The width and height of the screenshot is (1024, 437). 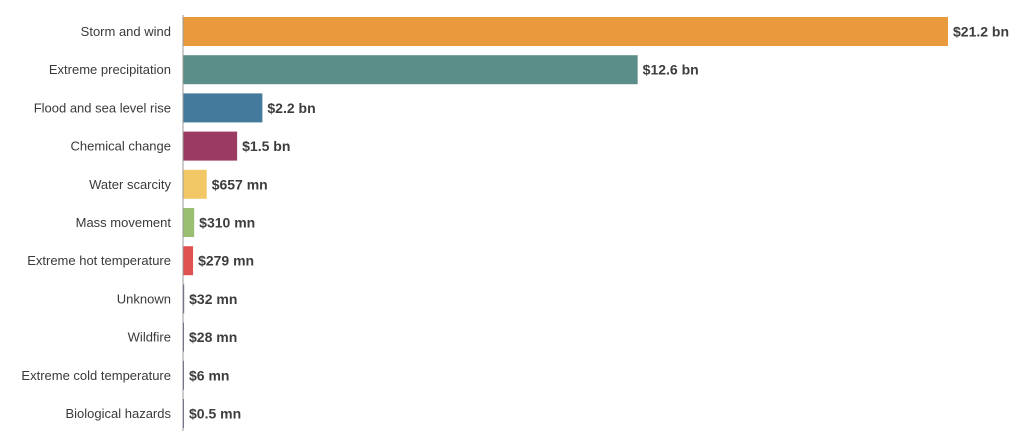 I want to click on category-label: Extreme precipitation, so click(x=110, y=69).